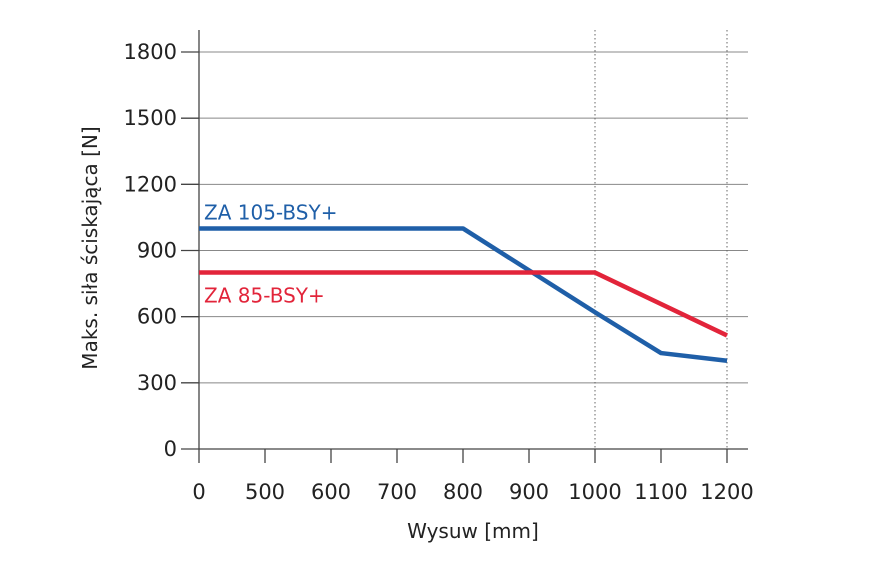 The image size is (885, 575). What do you see at coordinates (270, 253) in the screenshot?
I see `series-labels: ZA 105-BSY+ ZA 85-BSY+` at bounding box center [270, 253].